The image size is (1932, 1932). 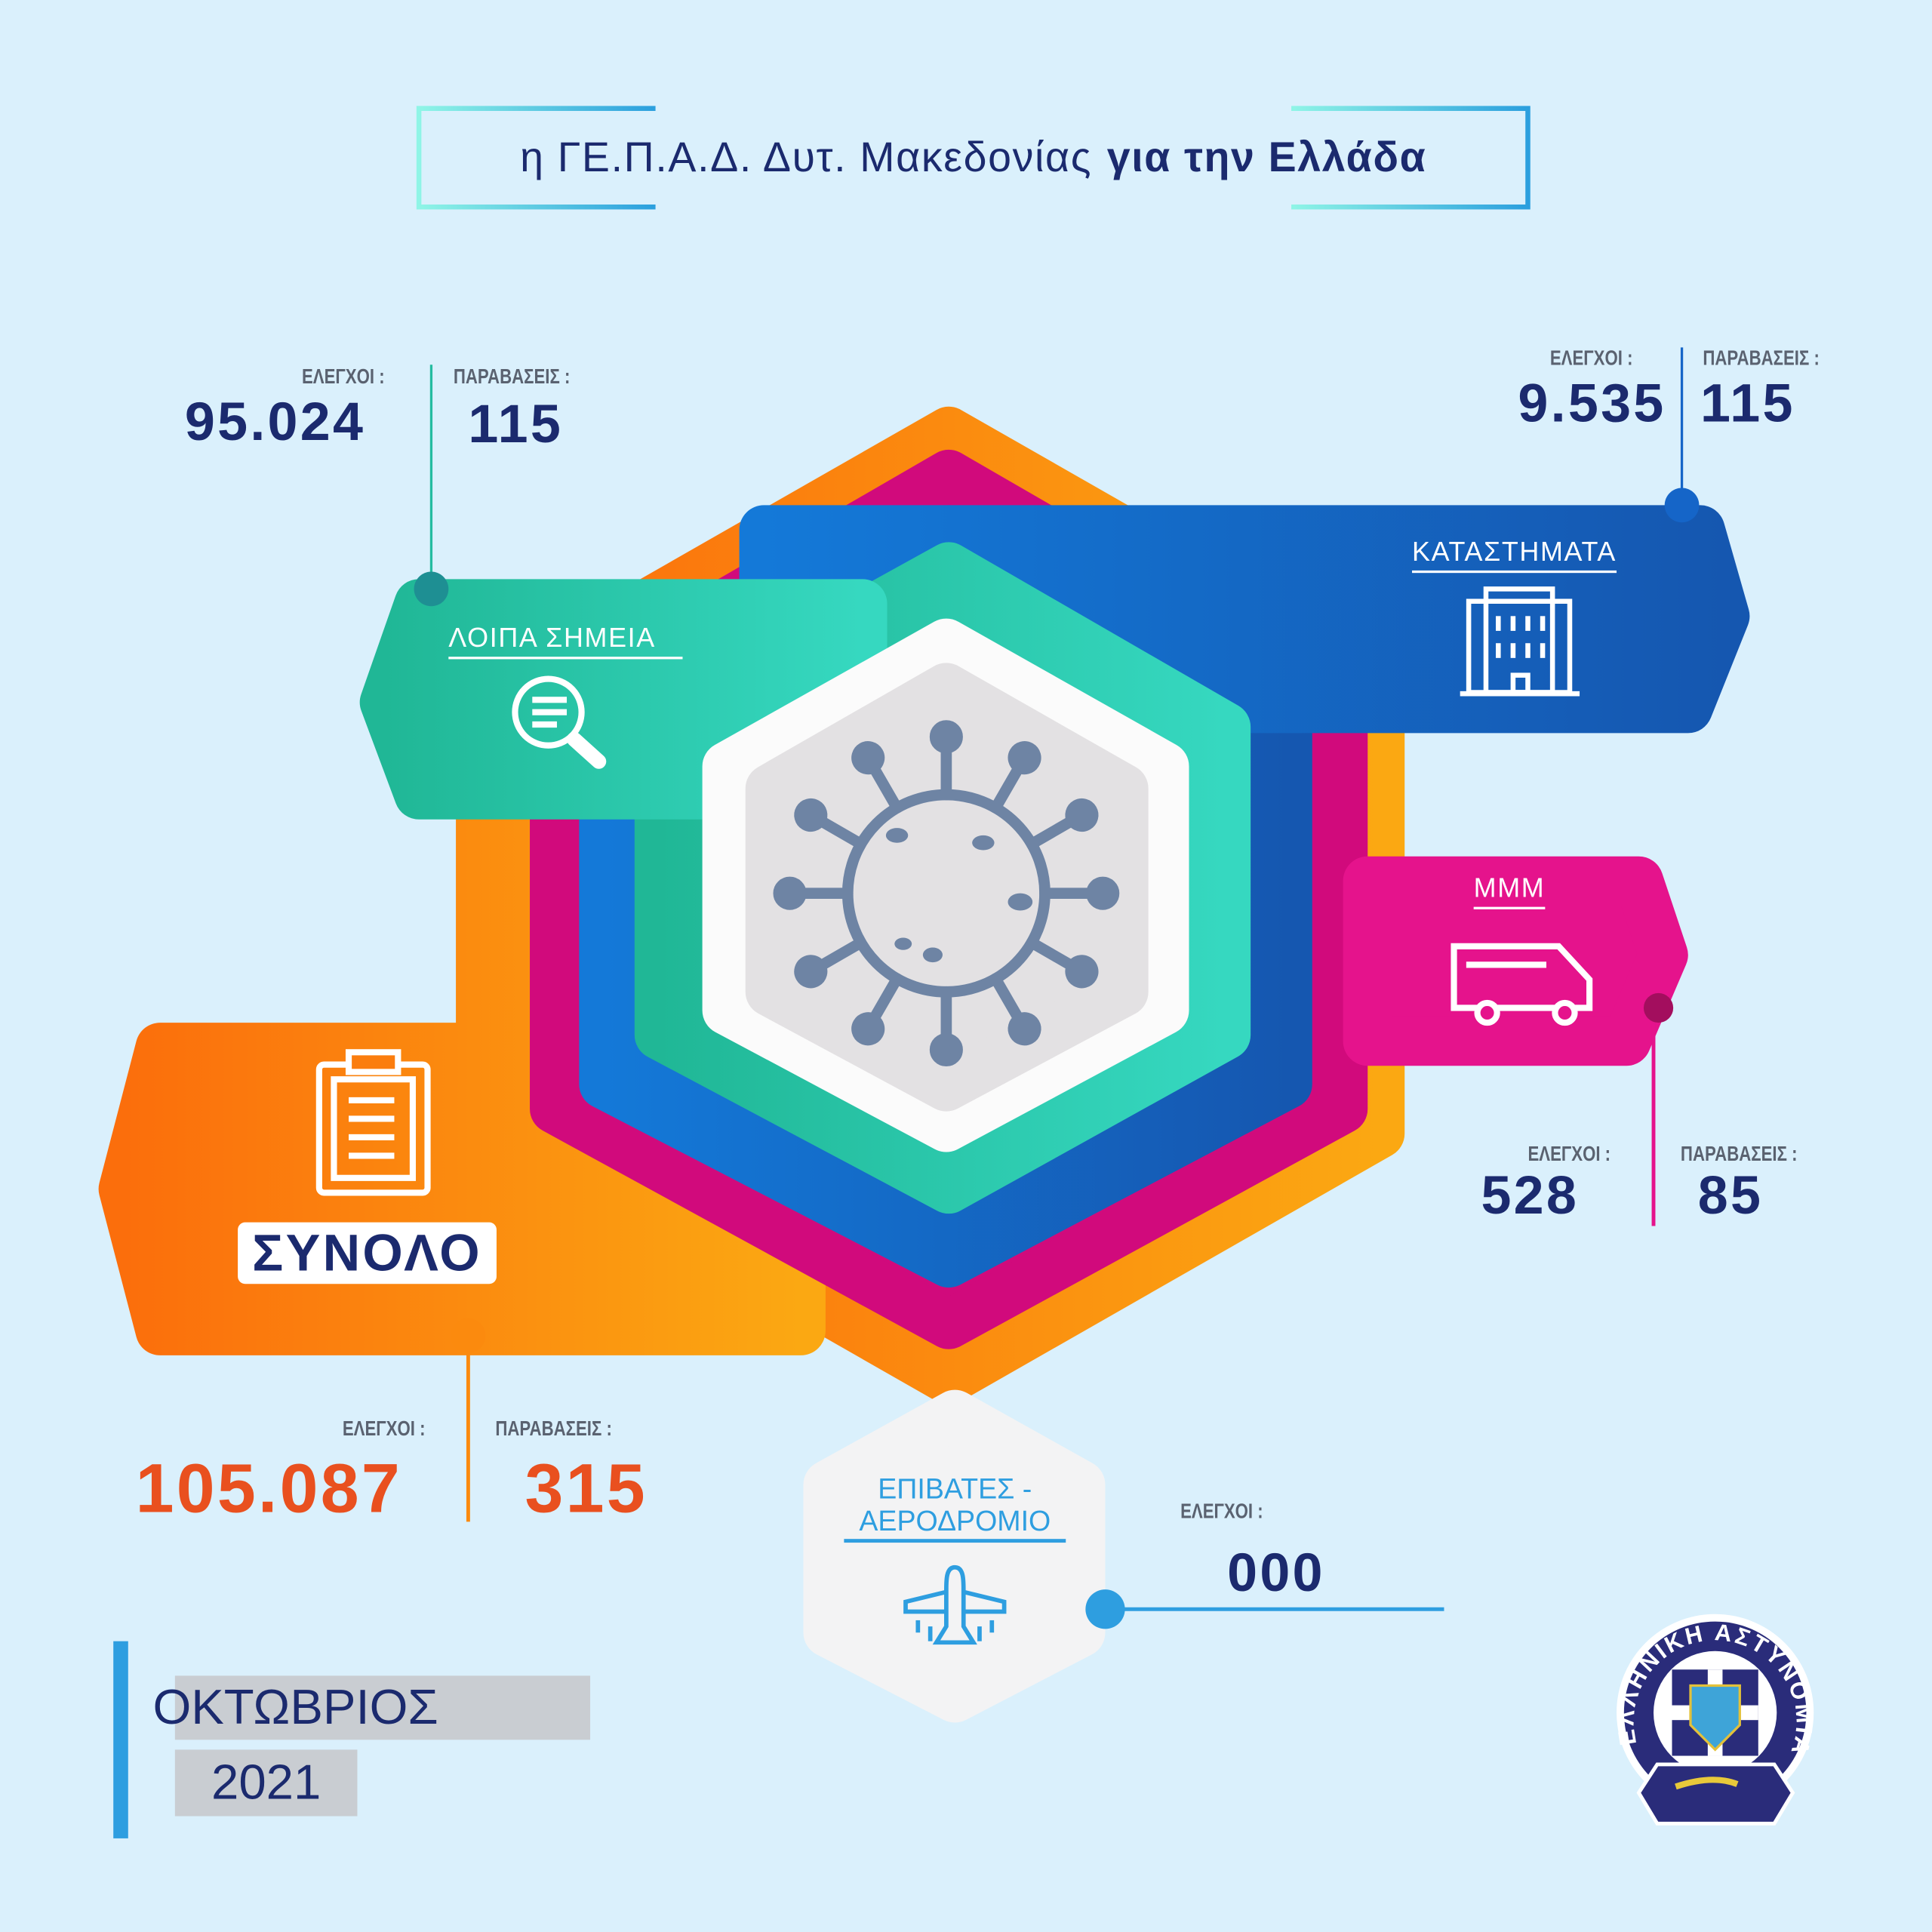 I want to click on search-document-icon, so click(x=559, y=722).